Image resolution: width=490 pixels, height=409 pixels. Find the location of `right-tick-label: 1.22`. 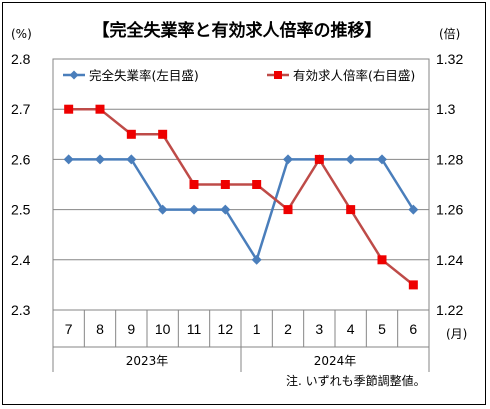

right-tick-label: 1.22 is located at coordinates (449, 310).